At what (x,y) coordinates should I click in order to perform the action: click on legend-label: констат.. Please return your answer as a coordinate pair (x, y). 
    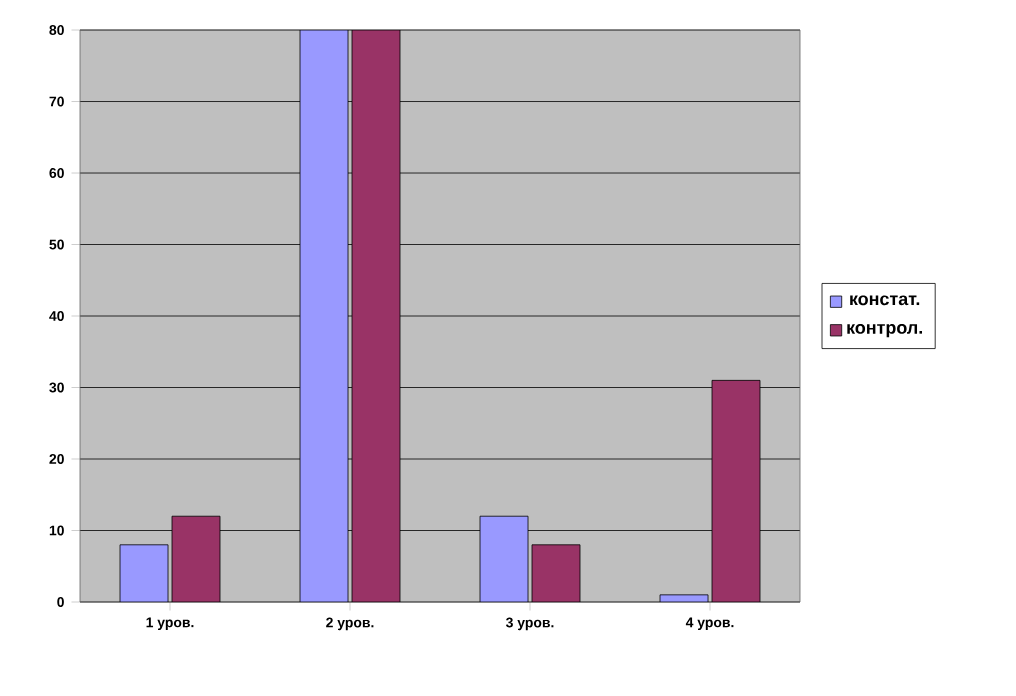
    Looking at the image, I should click on (885, 300).